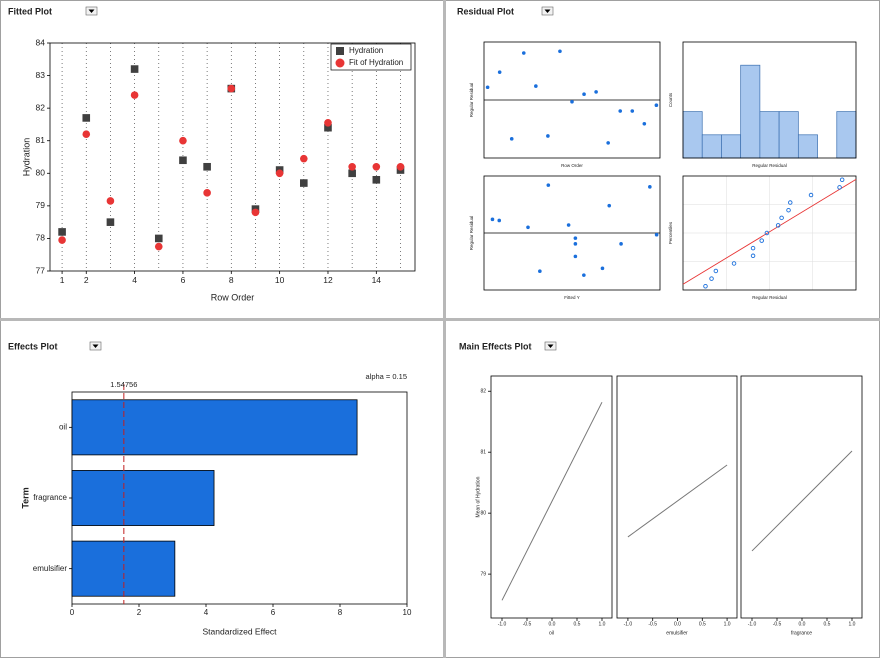  I want to click on y-tick-label: fragrance, so click(50, 497).